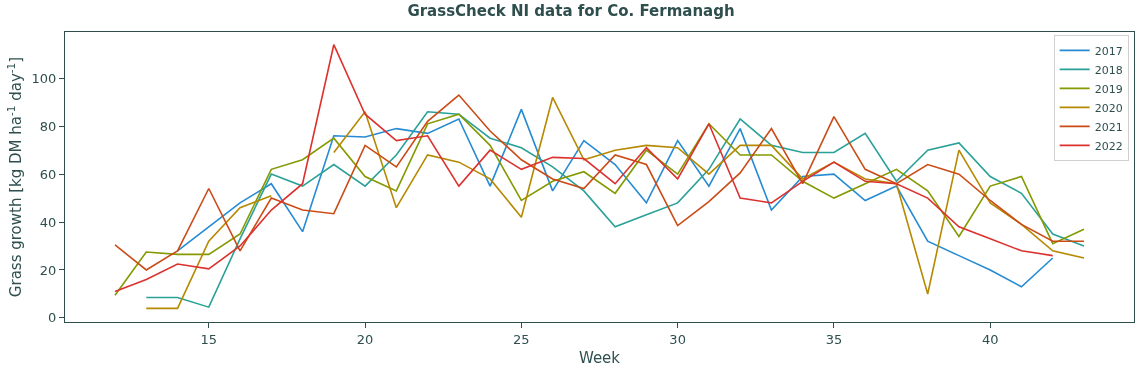  What do you see at coordinates (48, 126) in the screenshot?
I see `y-tick-label: 80` at bounding box center [48, 126].